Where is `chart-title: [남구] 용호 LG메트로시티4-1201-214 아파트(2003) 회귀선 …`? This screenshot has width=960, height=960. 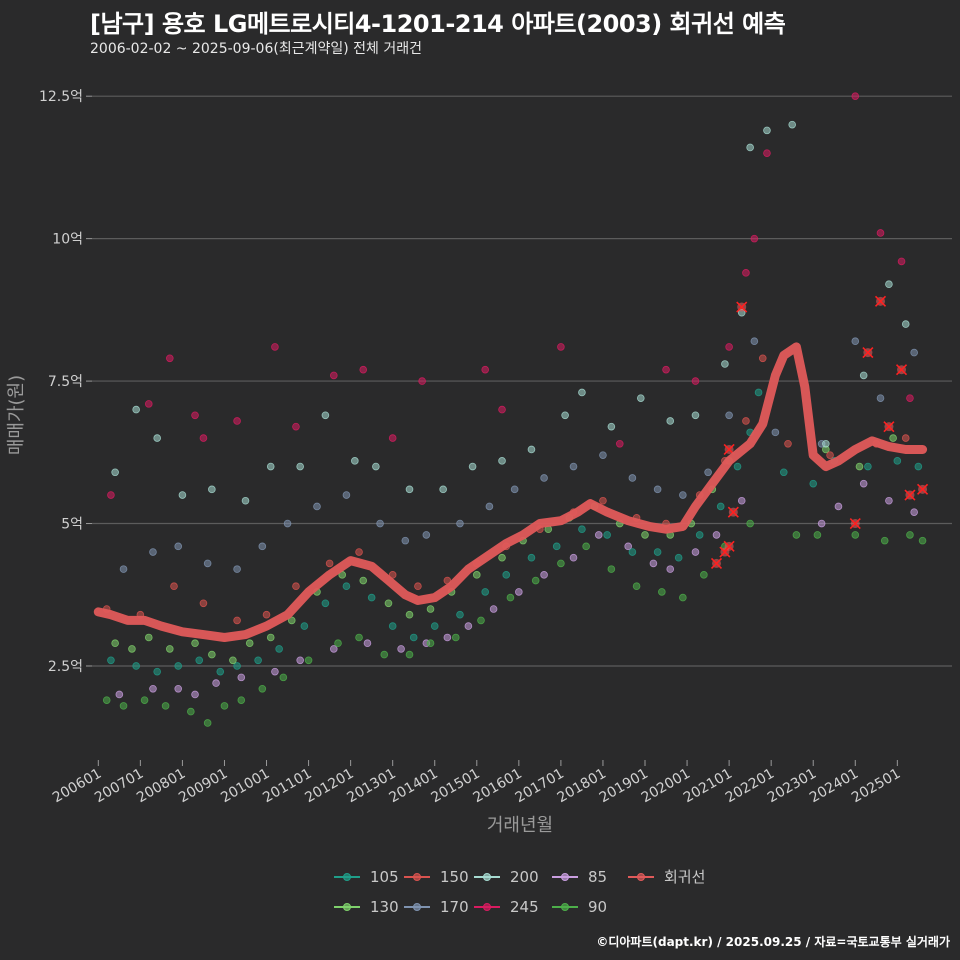 chart-title: [남구] 용호 LG메트로시티4-1201-214 아파트(2003) 회귀선 … is located at coordinates (438, 24).